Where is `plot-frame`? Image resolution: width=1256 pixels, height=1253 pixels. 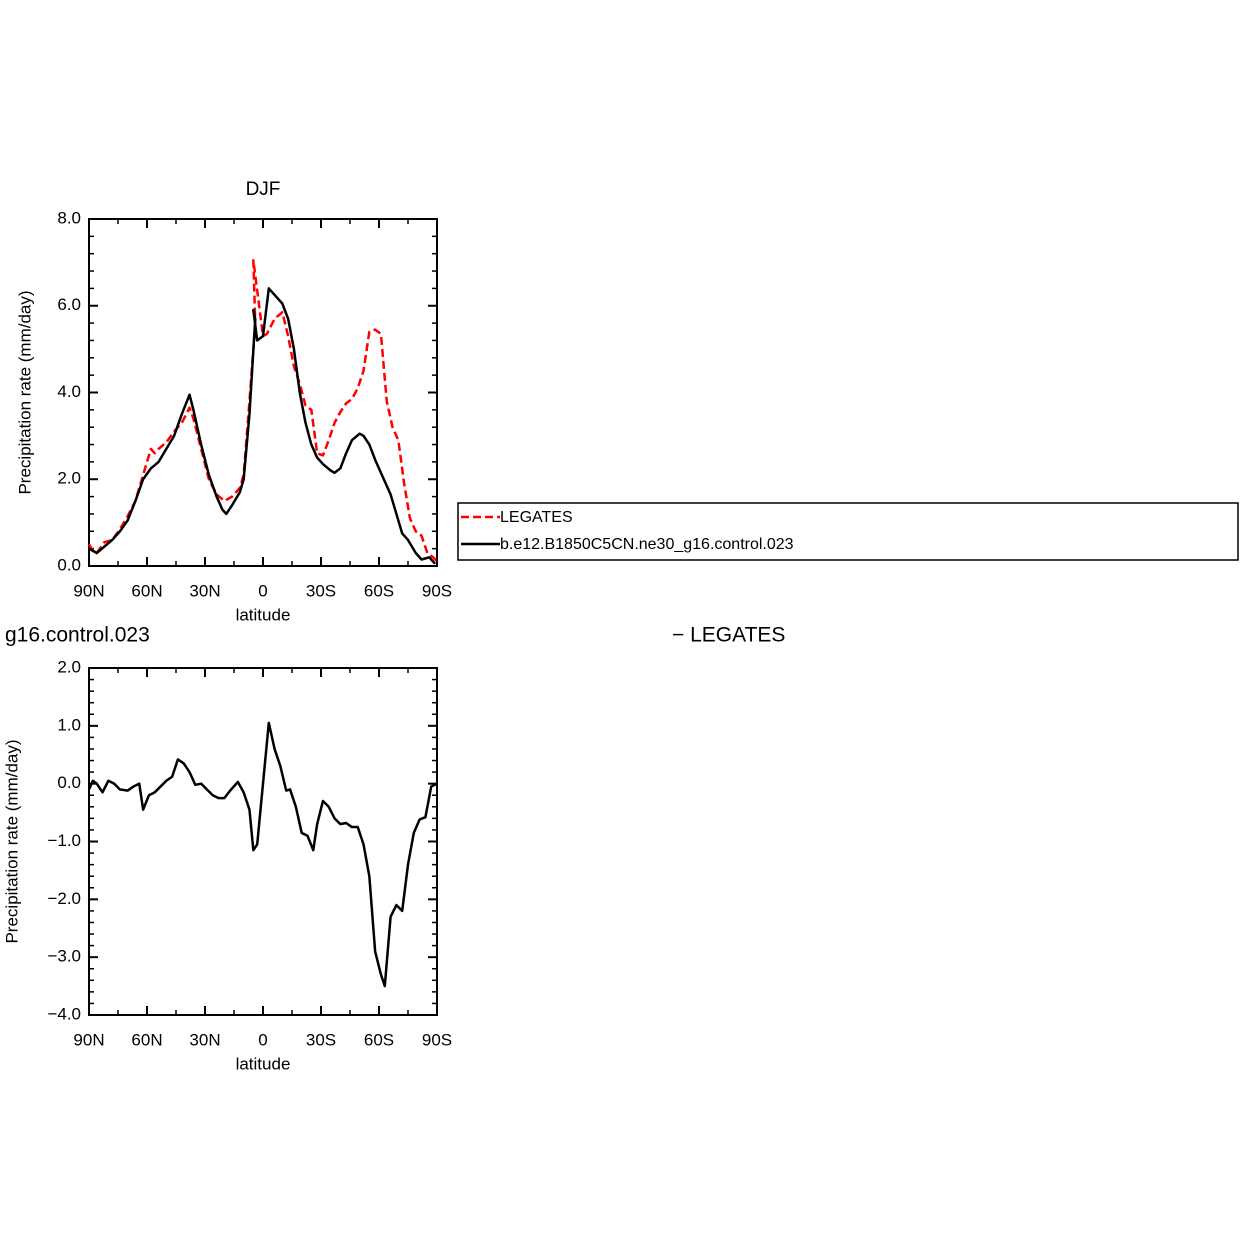 plot-frame is located at coordinates (263, 841).